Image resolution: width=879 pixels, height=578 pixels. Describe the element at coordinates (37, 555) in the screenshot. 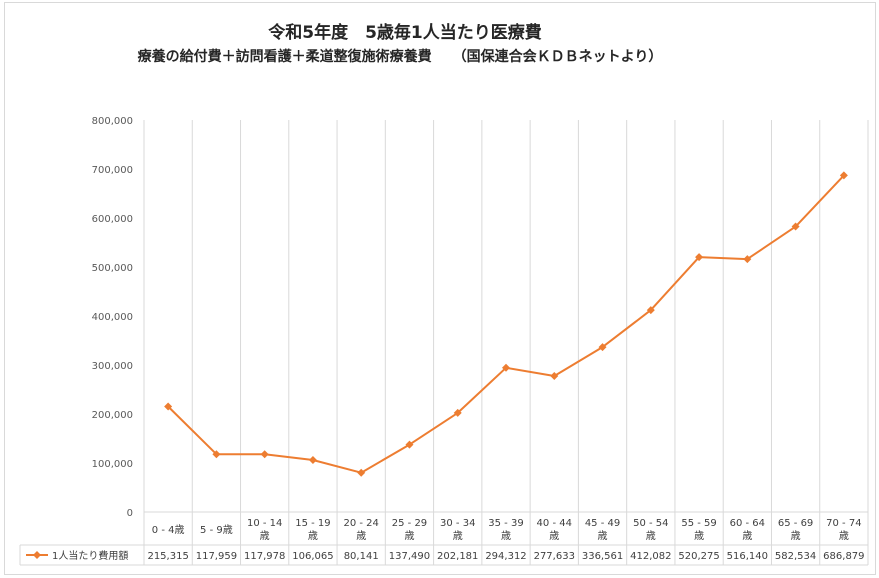

I see `legend-marker` at that location.